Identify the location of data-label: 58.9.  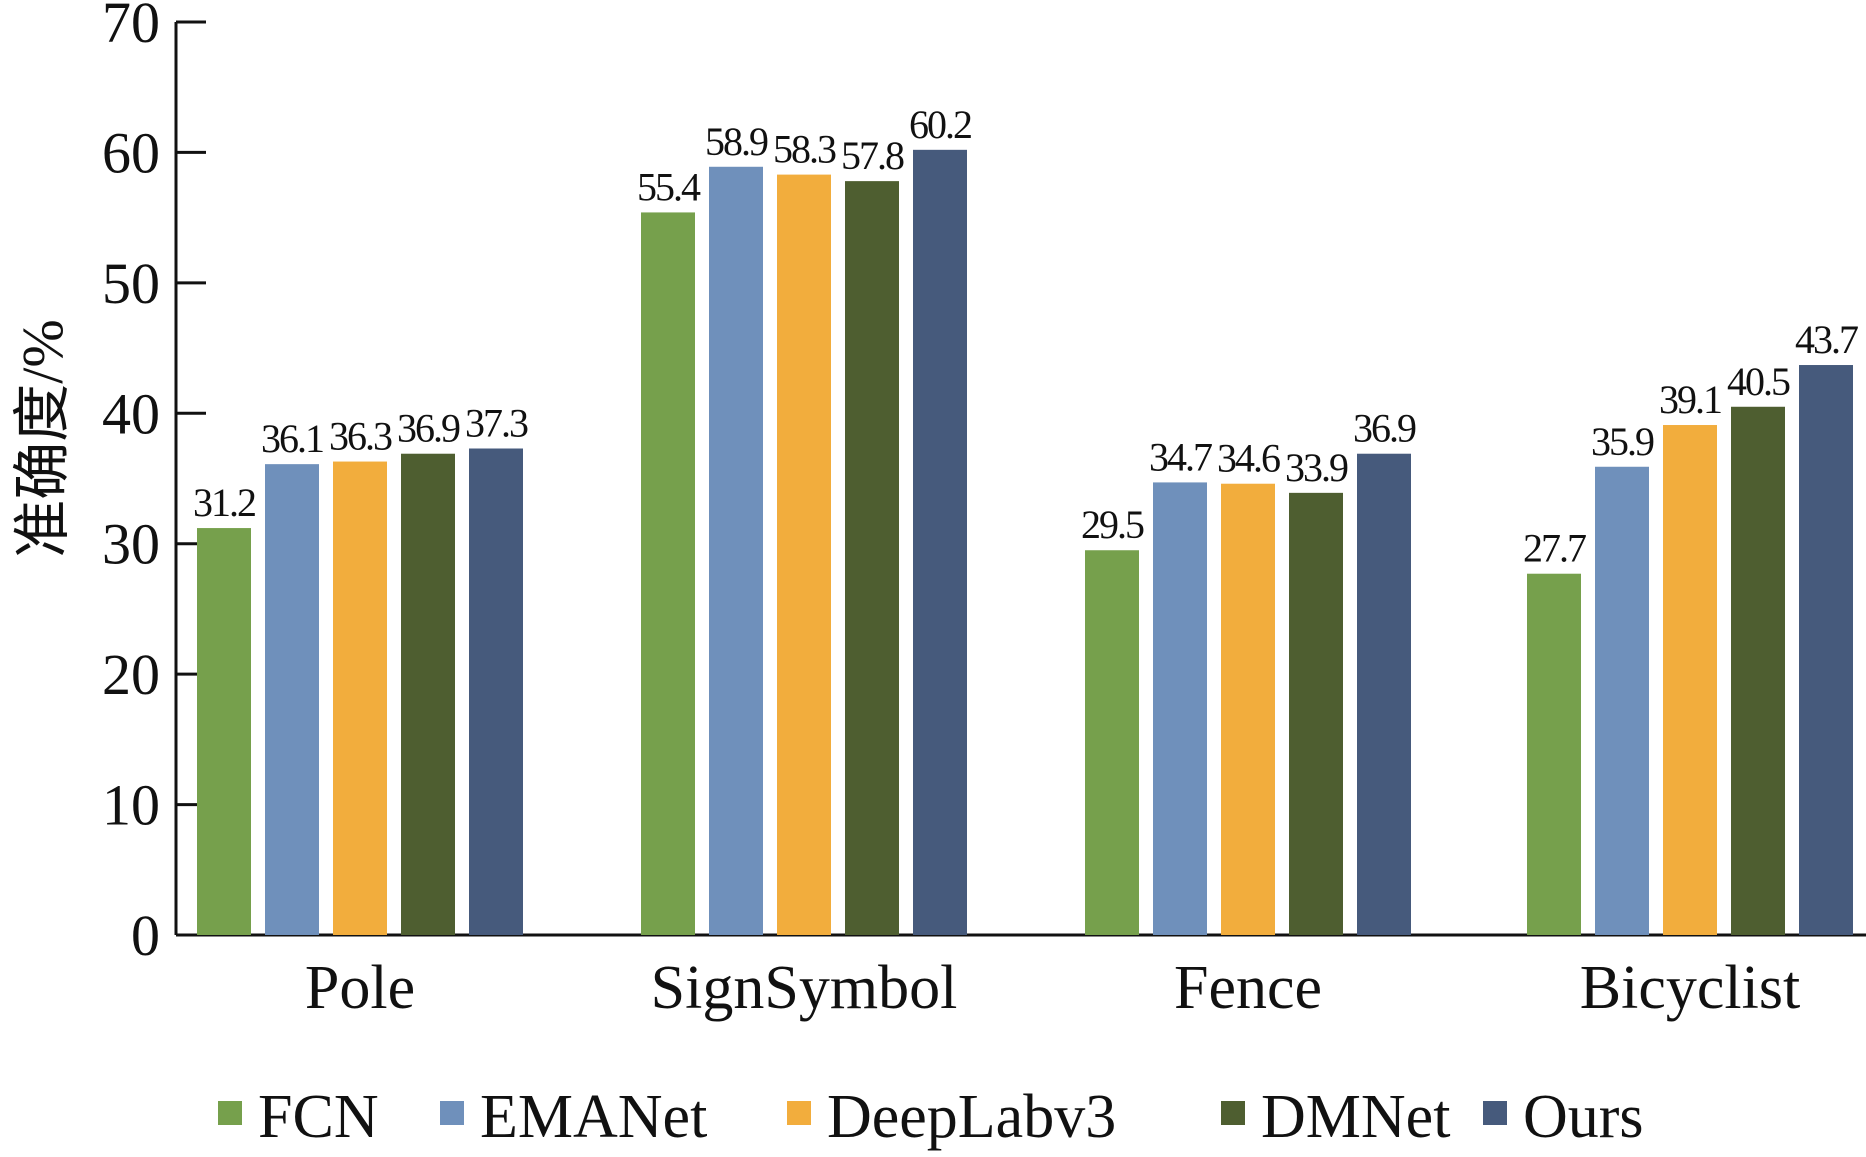
(736, 141).